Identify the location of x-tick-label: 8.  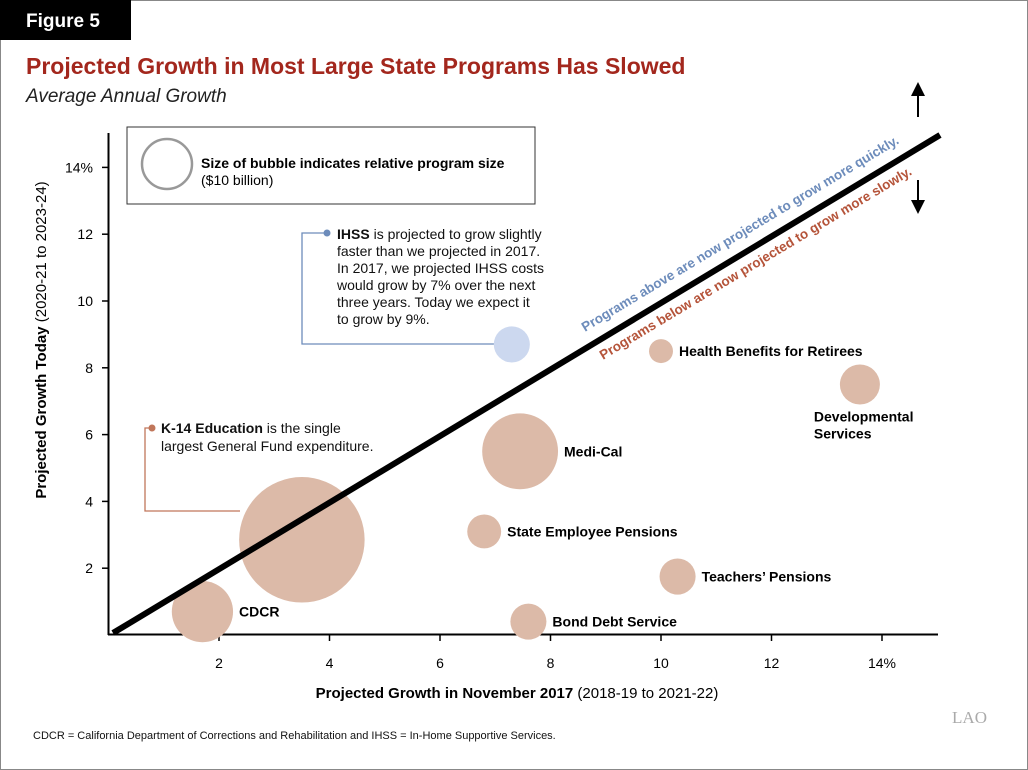
(551, 663).